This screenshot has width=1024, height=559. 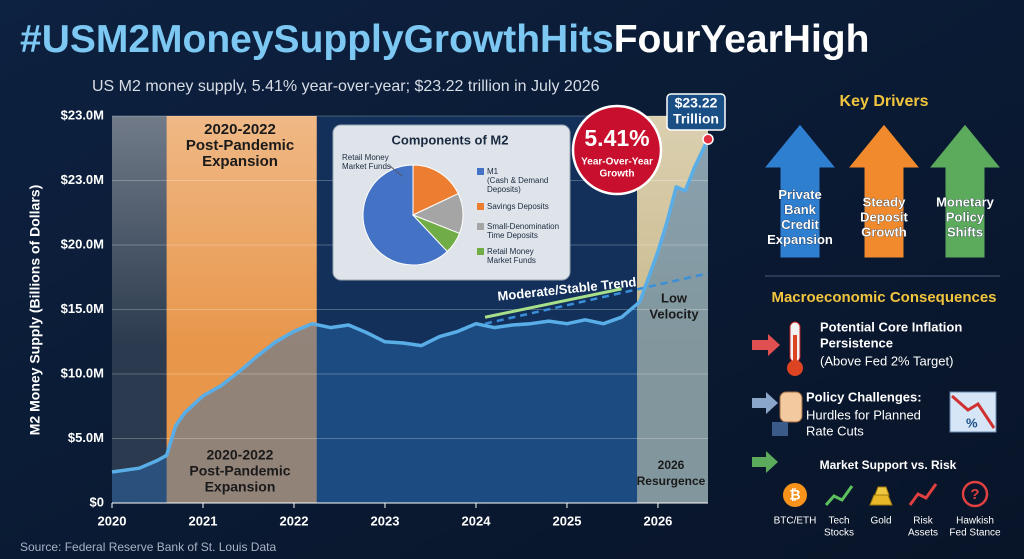 What do you see at coordinates (241, 232) in the screenshot?
I see `band-highlight` at bounding box center [241, 232].